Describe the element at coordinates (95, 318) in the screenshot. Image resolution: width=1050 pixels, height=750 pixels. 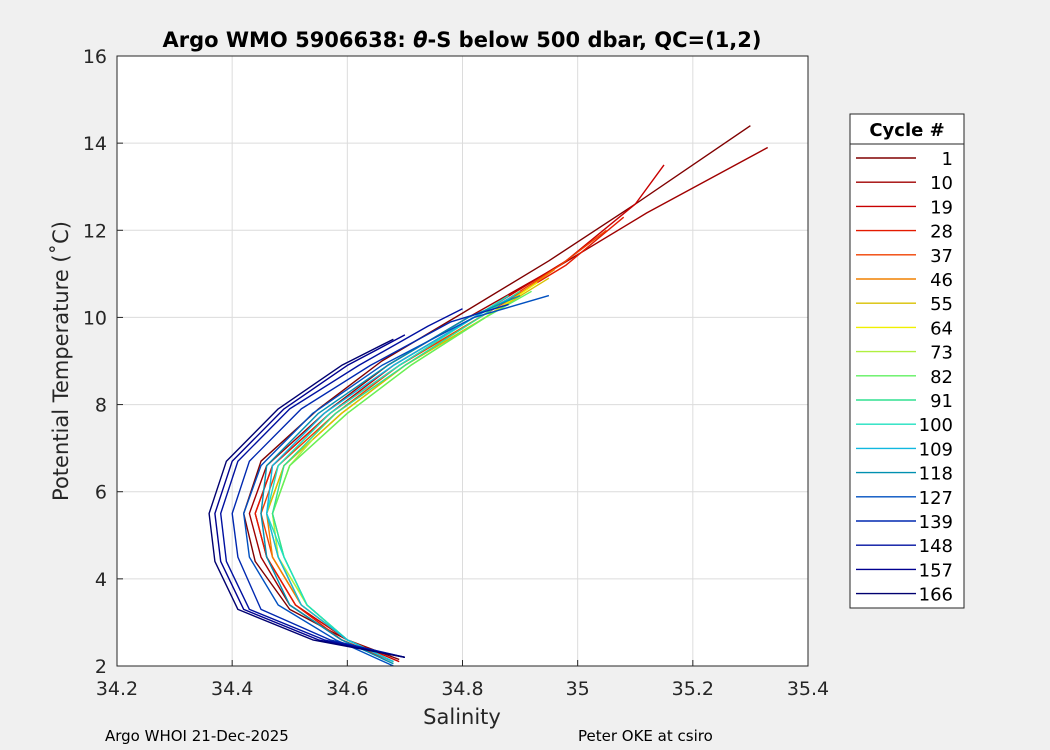
I see `y-tick-label: 10` at that location.